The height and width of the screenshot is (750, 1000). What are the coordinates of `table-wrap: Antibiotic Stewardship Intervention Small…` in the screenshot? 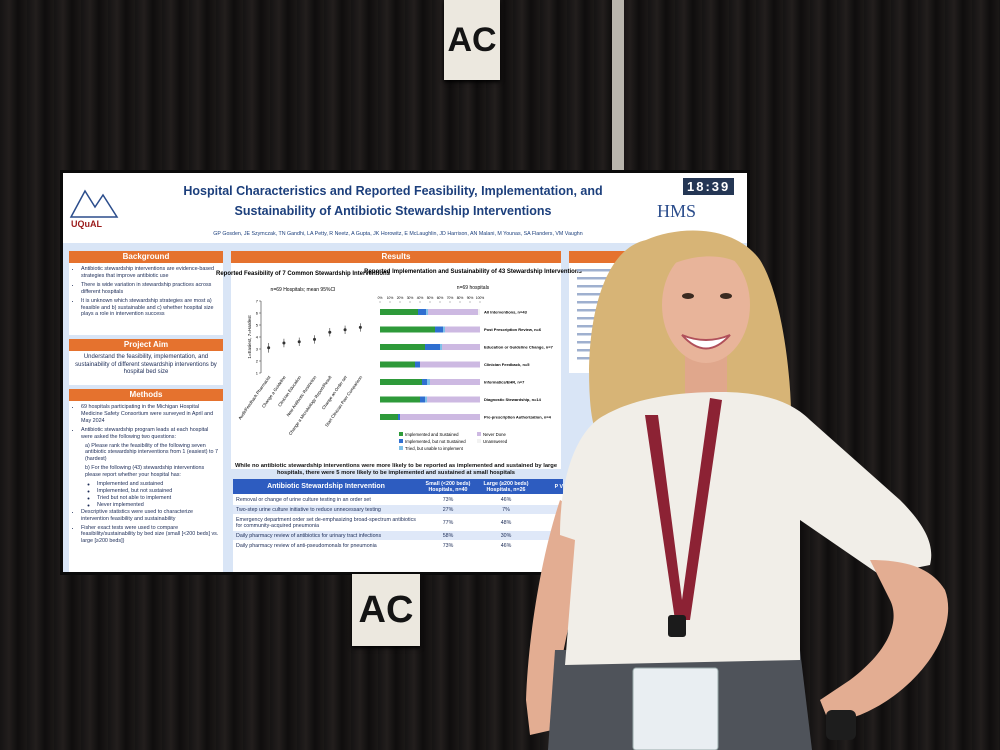 It's located at (398, 525).